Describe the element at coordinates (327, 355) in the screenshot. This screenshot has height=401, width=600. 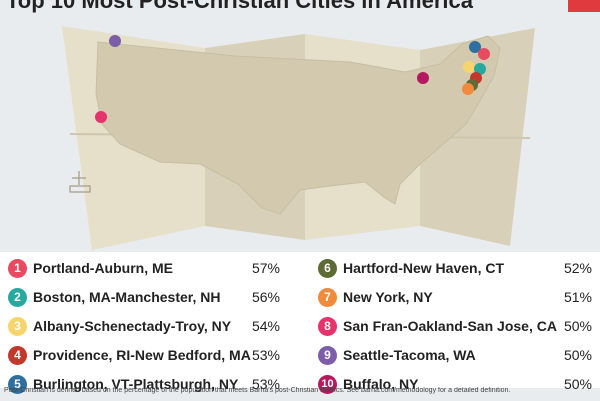
I see `rank-badge: 9` at that location.